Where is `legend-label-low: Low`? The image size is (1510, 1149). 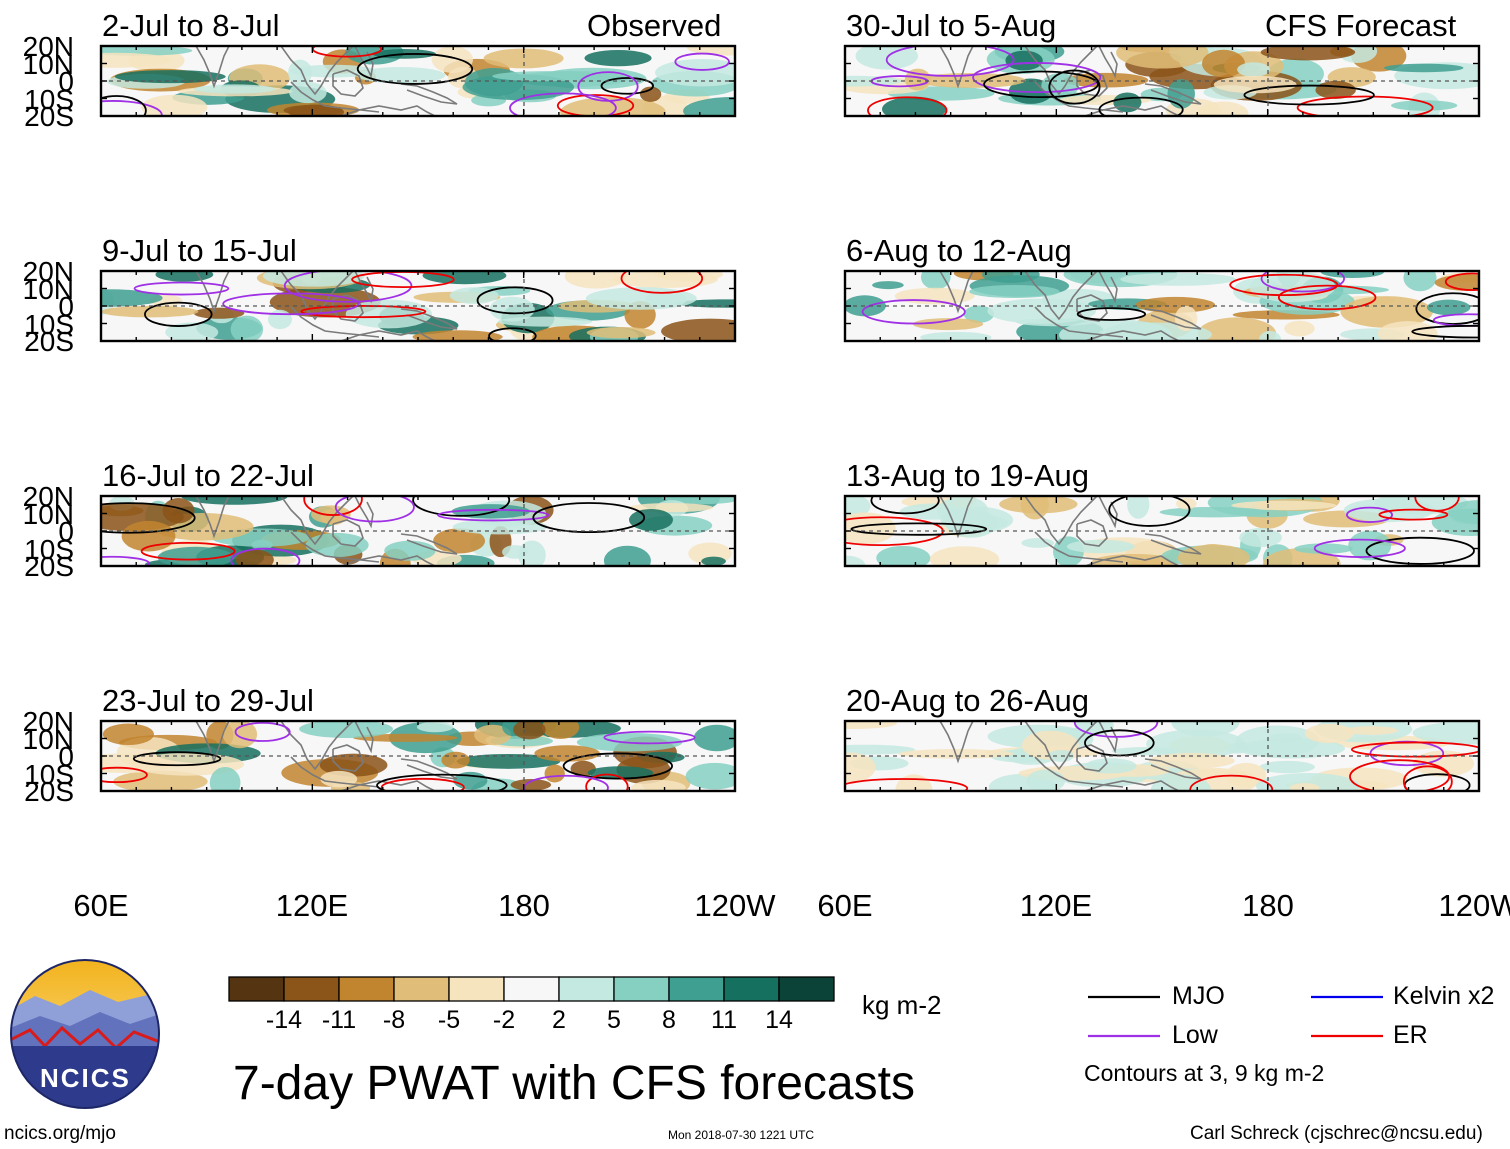
legend-label-low: Low is located at coordinates (1195, 1035).